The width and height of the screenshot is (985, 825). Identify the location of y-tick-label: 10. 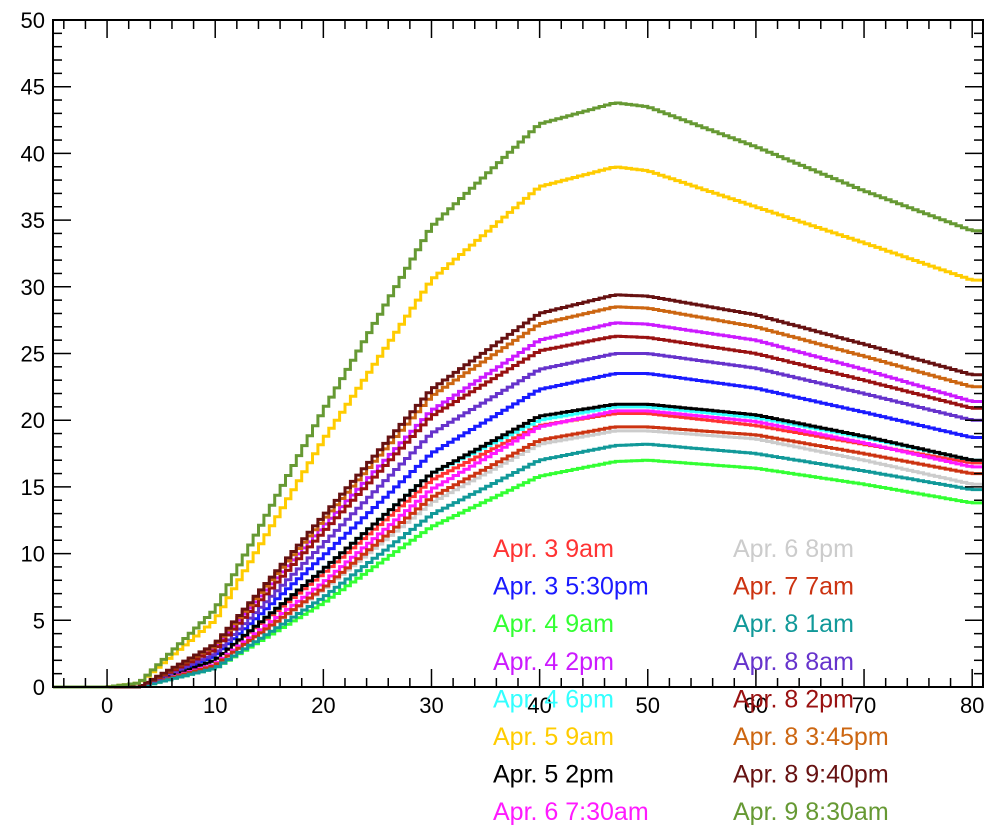
(33, 554).